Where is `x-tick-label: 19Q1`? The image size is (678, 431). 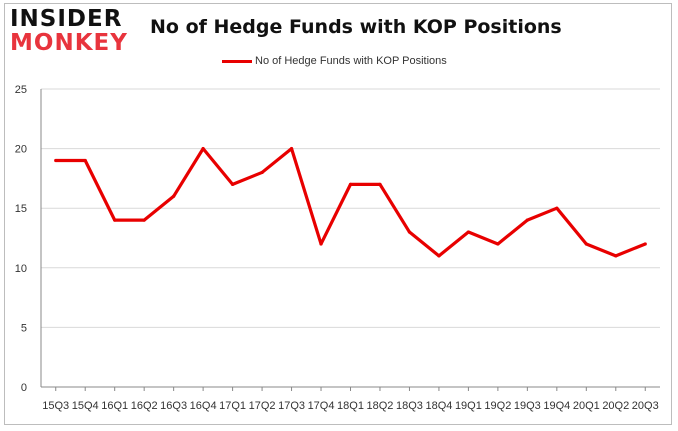
x-tick-label: 19Q1 is located at coordinates (468, 406).